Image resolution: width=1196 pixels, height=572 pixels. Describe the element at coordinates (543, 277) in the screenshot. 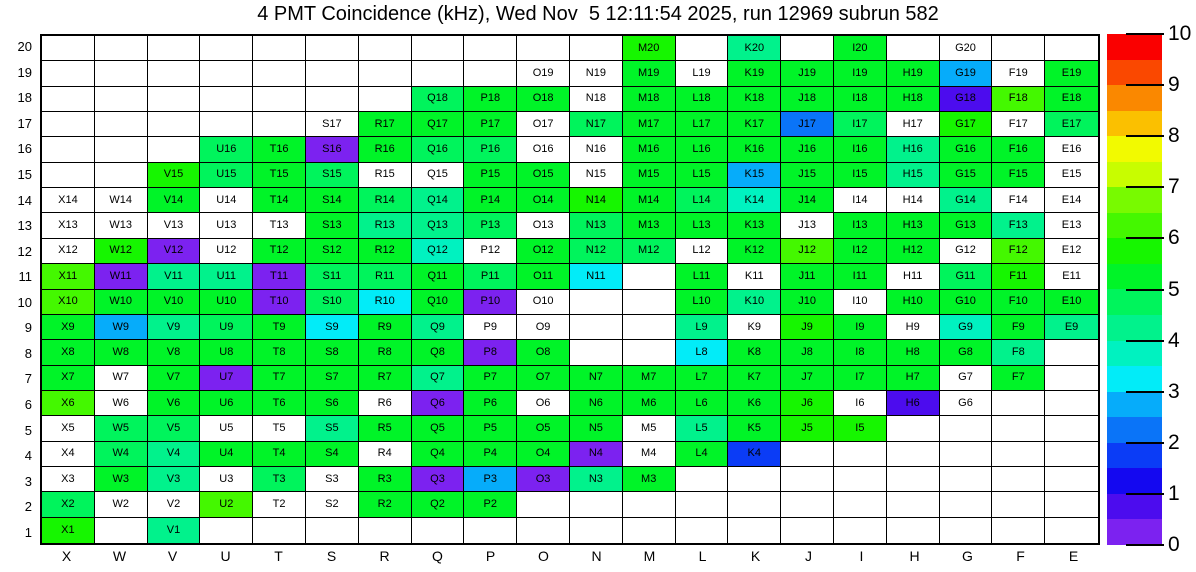

I see `cell-O11: O11` at that location.